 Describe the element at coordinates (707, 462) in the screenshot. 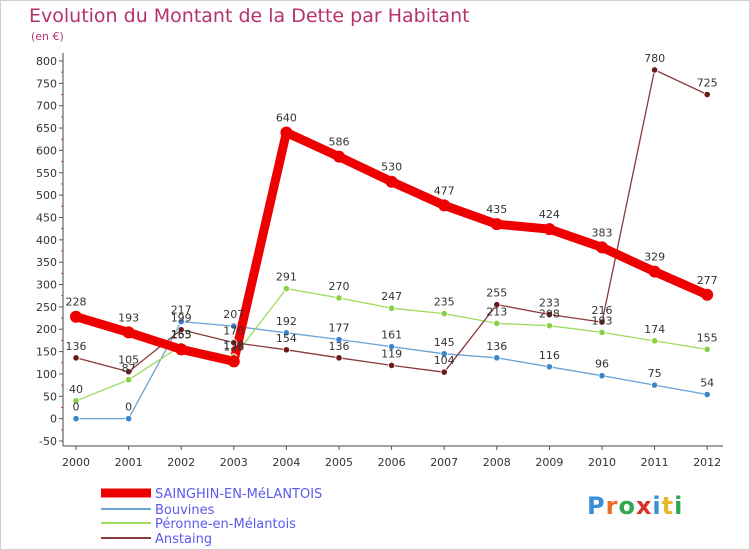

I see `x-tick-label: 2012` at that location.